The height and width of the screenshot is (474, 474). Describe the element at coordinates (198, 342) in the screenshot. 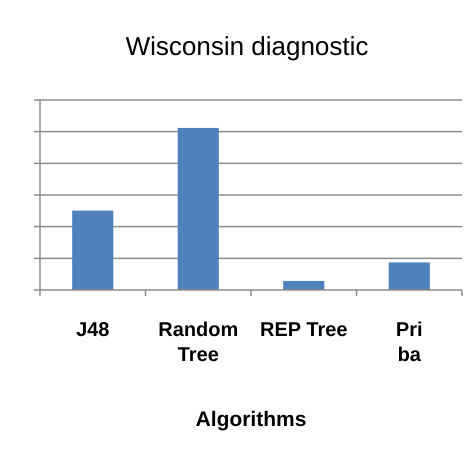

I see `x-tick-label: Random Tree` at that location.